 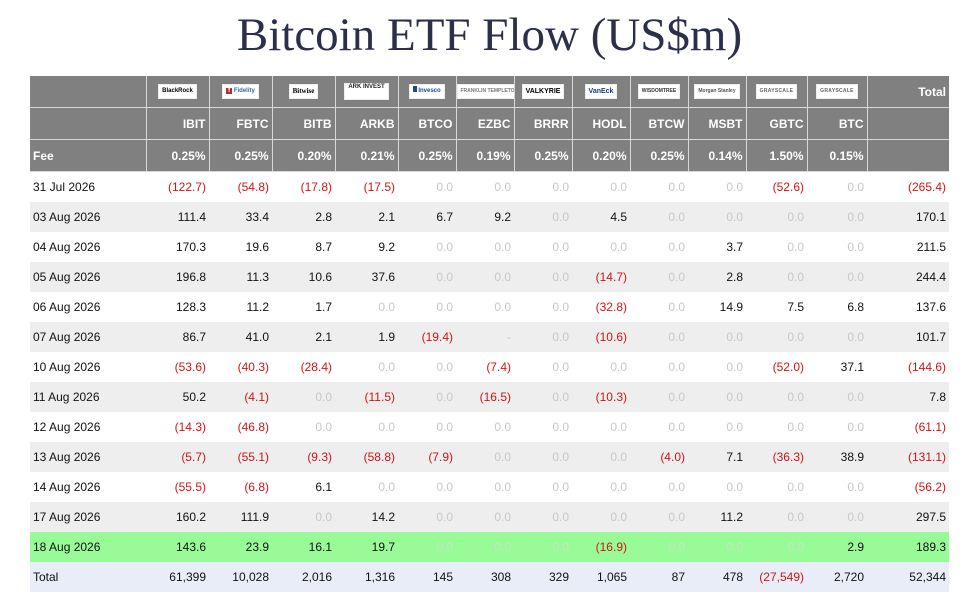 I want to click on flow-cell: (54.8), so click(x=240, y=186).